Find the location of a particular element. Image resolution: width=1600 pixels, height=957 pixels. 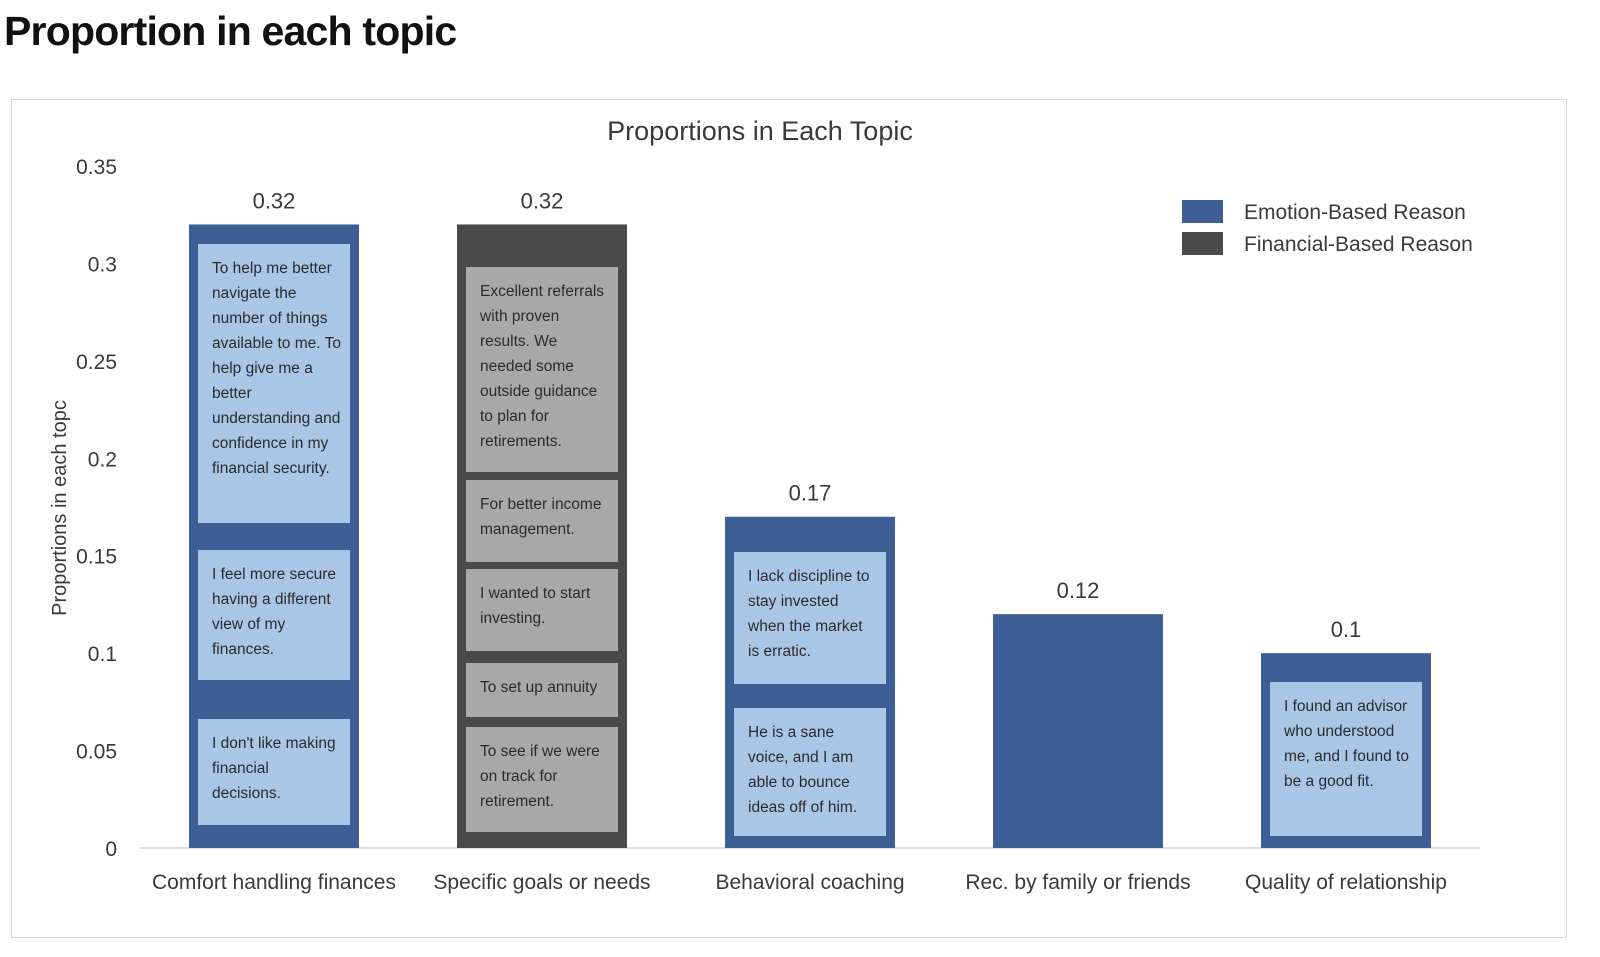

x-tick-label: Specific goals or needs is located at coordinates (541, 882).